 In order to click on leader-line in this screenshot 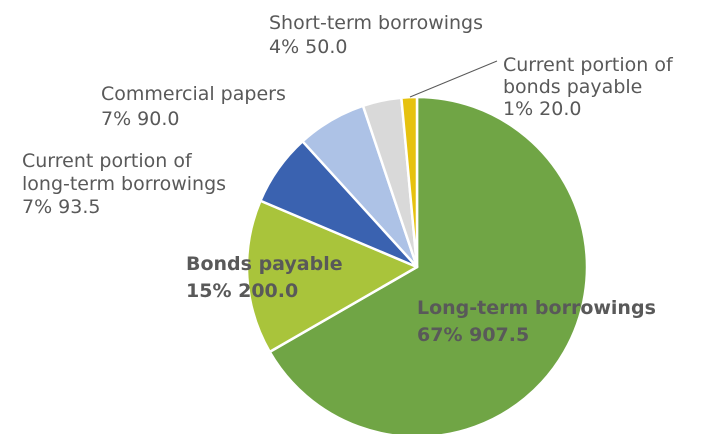, I will do `click(453, 79)`.